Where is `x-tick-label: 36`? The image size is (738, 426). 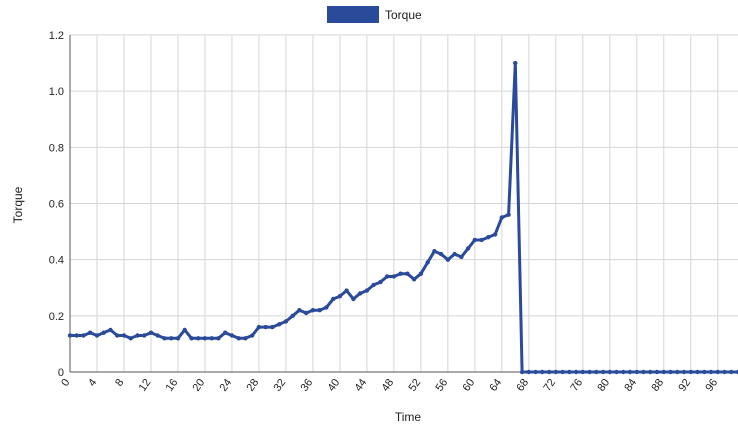 x-tick-label: 36 is located at coordinates (307, 385).